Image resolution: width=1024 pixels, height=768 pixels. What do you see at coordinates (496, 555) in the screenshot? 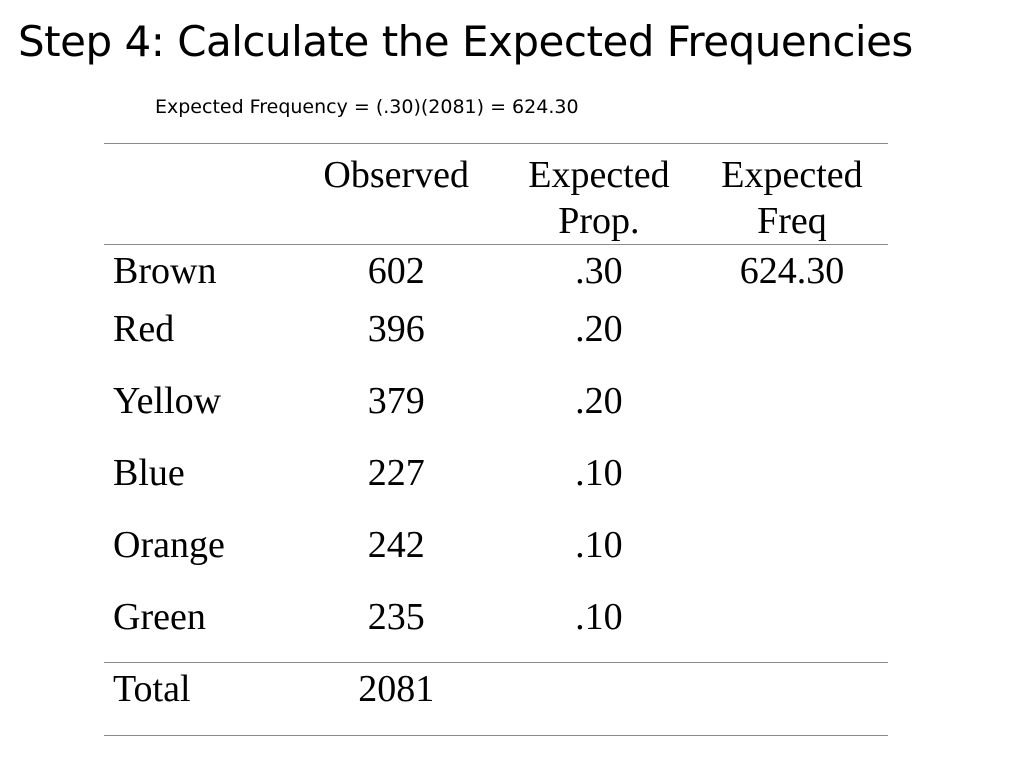
I see `table-row: Orange 242 .10` at bounding box center [496, 555].